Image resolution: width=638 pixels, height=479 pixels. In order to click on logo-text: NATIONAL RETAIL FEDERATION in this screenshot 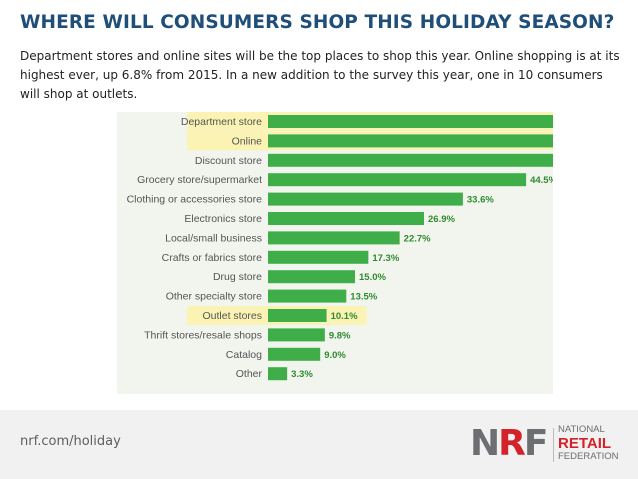, I will do `click(588, 443)`.